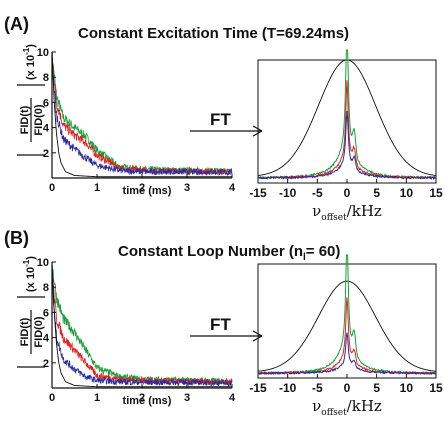 The image size is (445, 445). Describe the element at coordinates (31, 312) in the screenshot. I see `ylabel-b: FID(t) FID(0) (x 10-1)` at that location.